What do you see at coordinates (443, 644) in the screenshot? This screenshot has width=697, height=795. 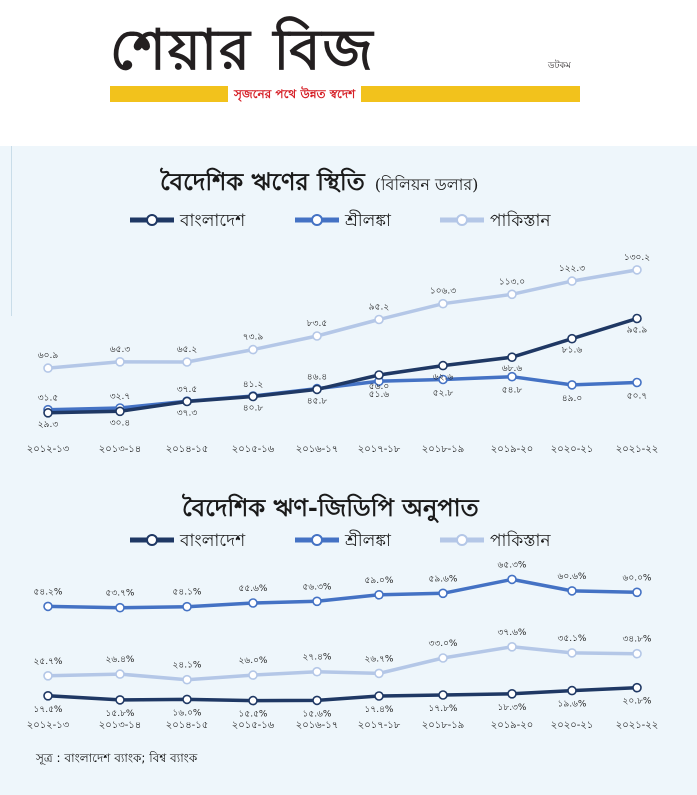 I see `data-label: ৩৩.০%` at bounding box center [443, 644].